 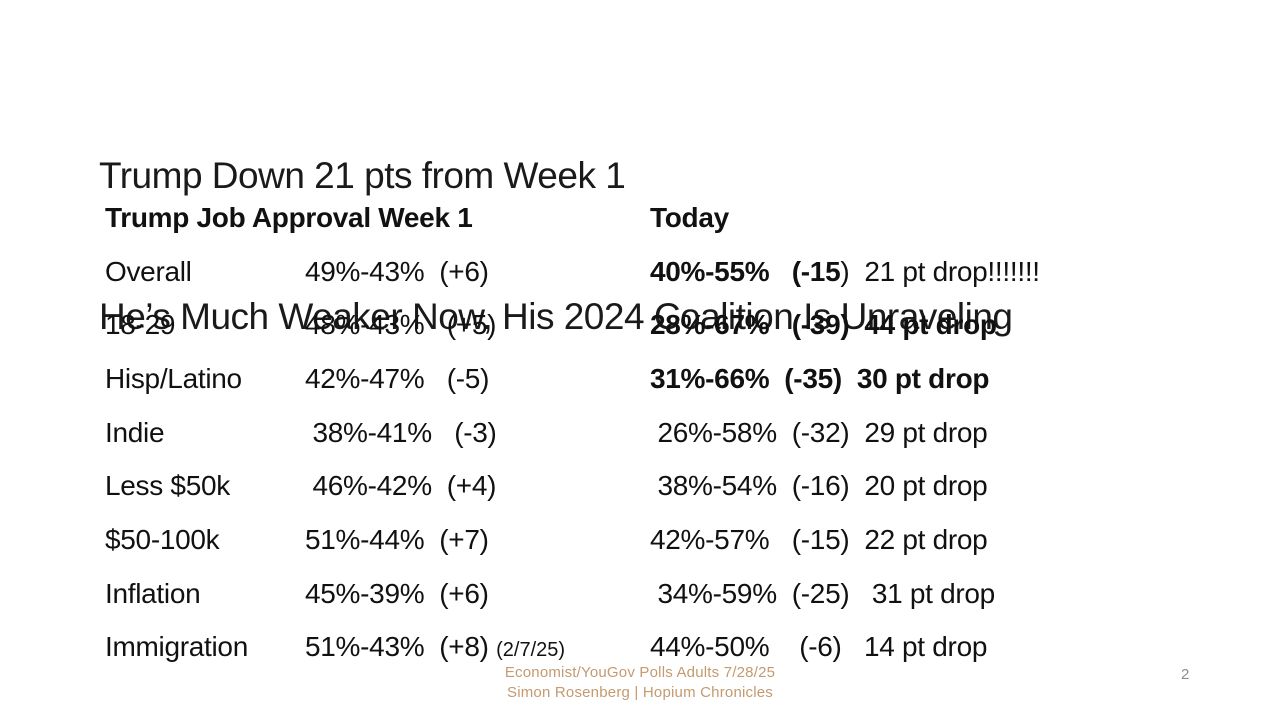 I want to click on row-today-values: 44%-50% (-6) 14 pt drop, so click(x=845, y=647).